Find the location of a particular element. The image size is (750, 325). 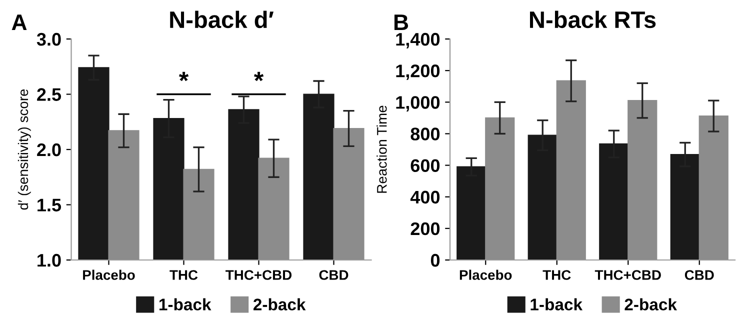

text: B is located at coordinates (401, 22).